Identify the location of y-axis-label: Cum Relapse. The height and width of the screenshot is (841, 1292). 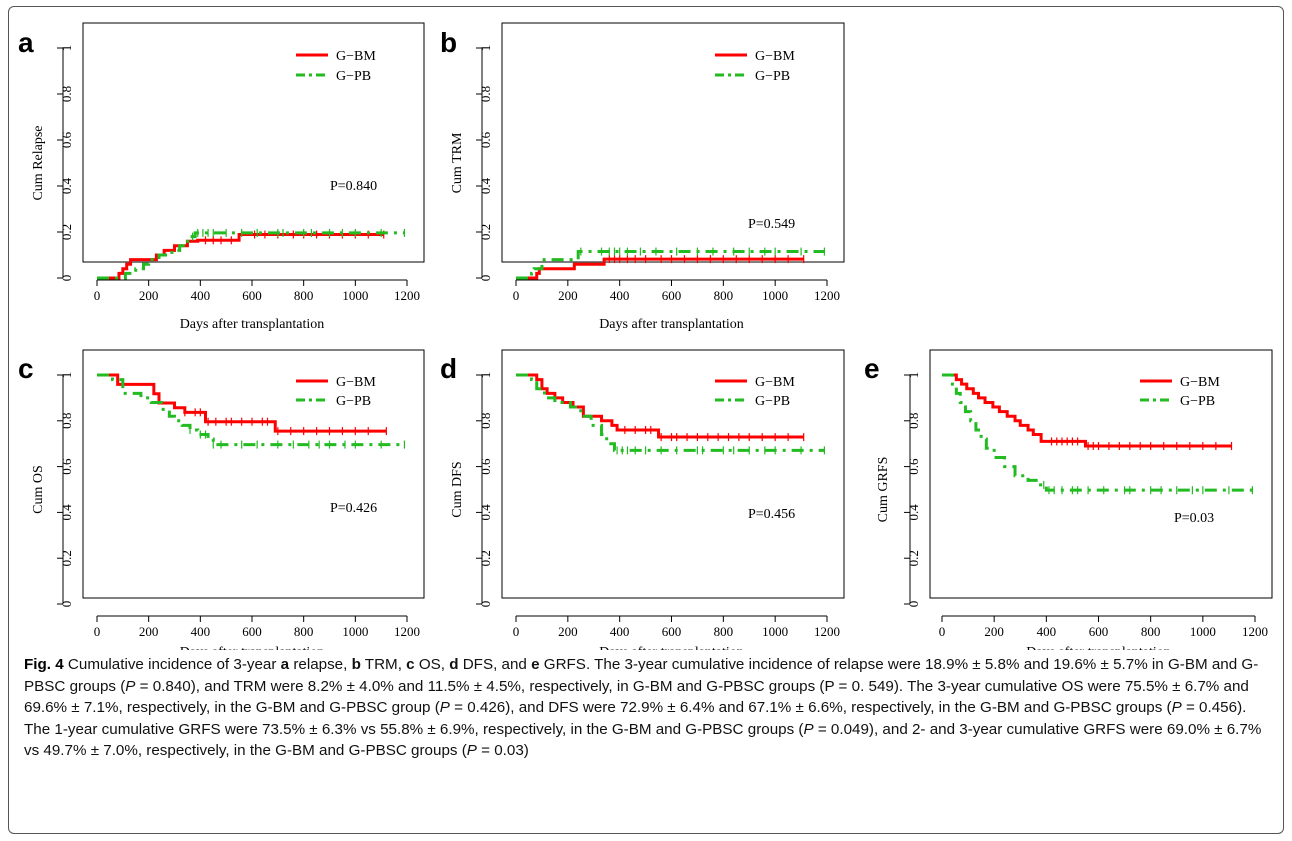
(38, 162).